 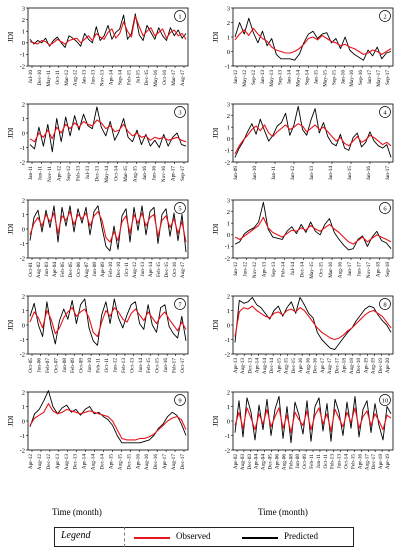 I want to click on panel-4-xtick-label: Jan-14, so click(x=331, y=173).